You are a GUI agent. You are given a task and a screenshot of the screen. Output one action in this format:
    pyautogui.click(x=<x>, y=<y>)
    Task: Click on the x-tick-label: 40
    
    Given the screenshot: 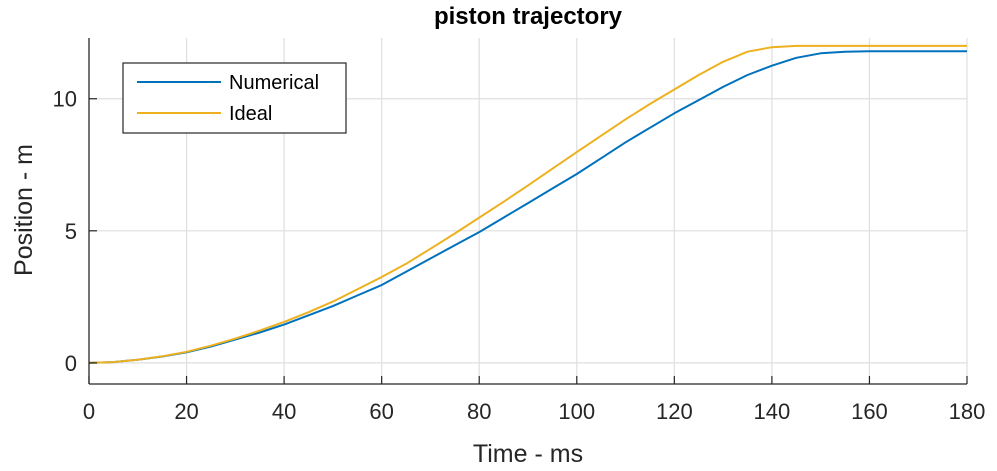 What is the action you would take?
    pyautogui.click(x=284, y=411)
    